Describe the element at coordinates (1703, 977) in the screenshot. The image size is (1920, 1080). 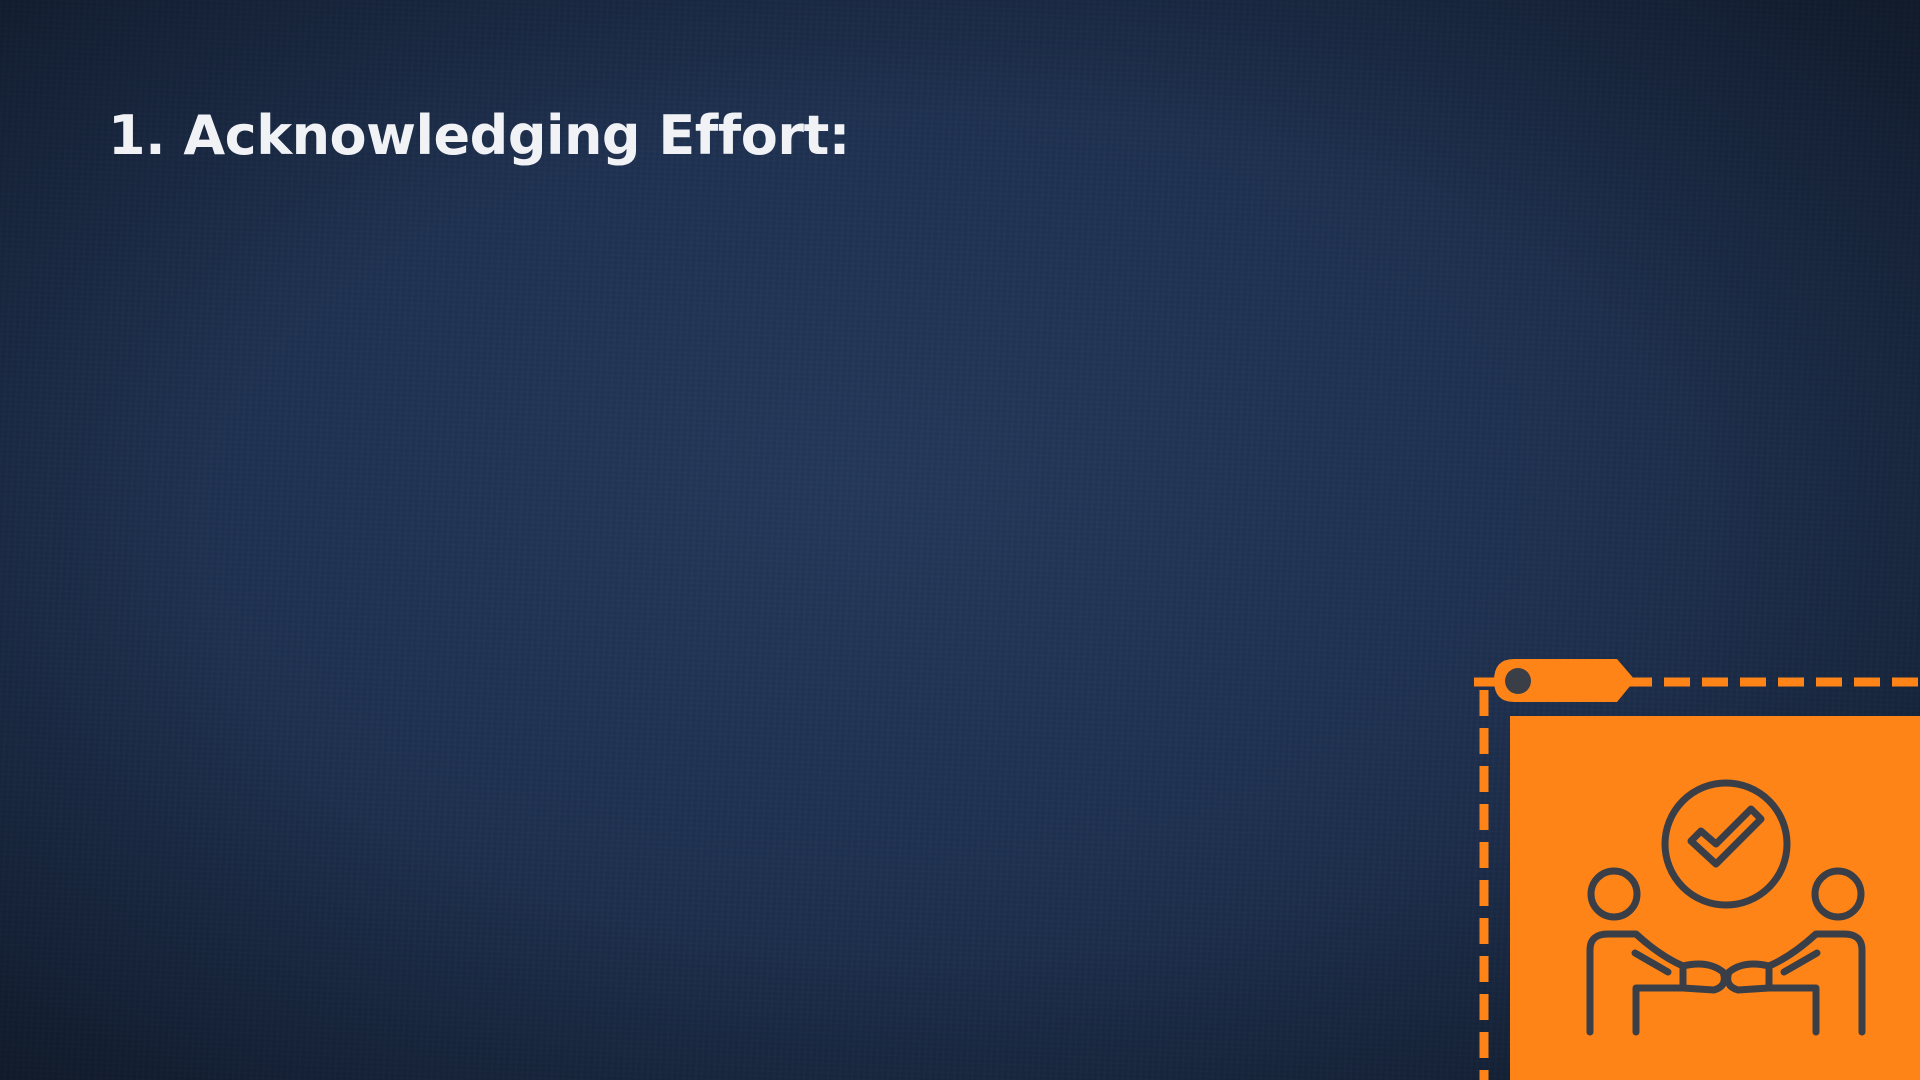
I see `fist-bump-icon` at that location.